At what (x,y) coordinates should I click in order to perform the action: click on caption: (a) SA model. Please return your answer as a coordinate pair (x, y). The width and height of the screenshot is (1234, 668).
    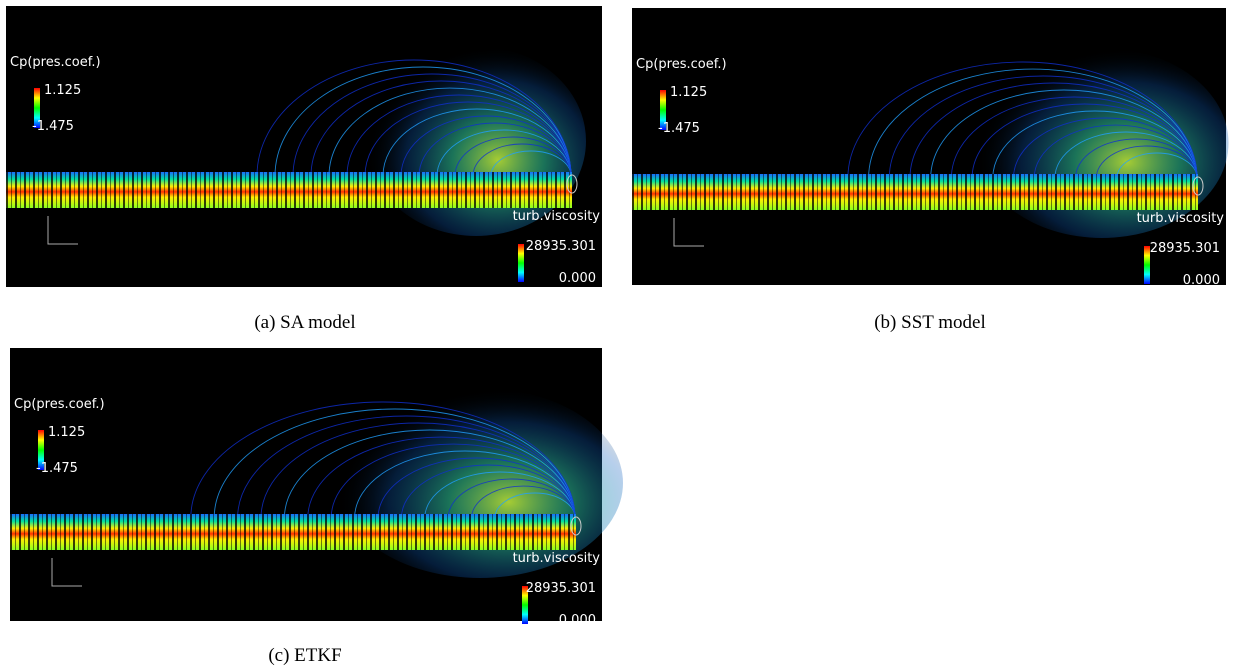
    Looking at the image, I should click on (304, 322).